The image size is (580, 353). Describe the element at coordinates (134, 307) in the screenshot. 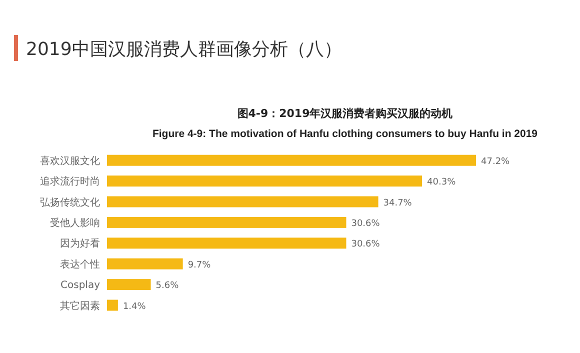

I see `data-label: 1.4%` at that location.